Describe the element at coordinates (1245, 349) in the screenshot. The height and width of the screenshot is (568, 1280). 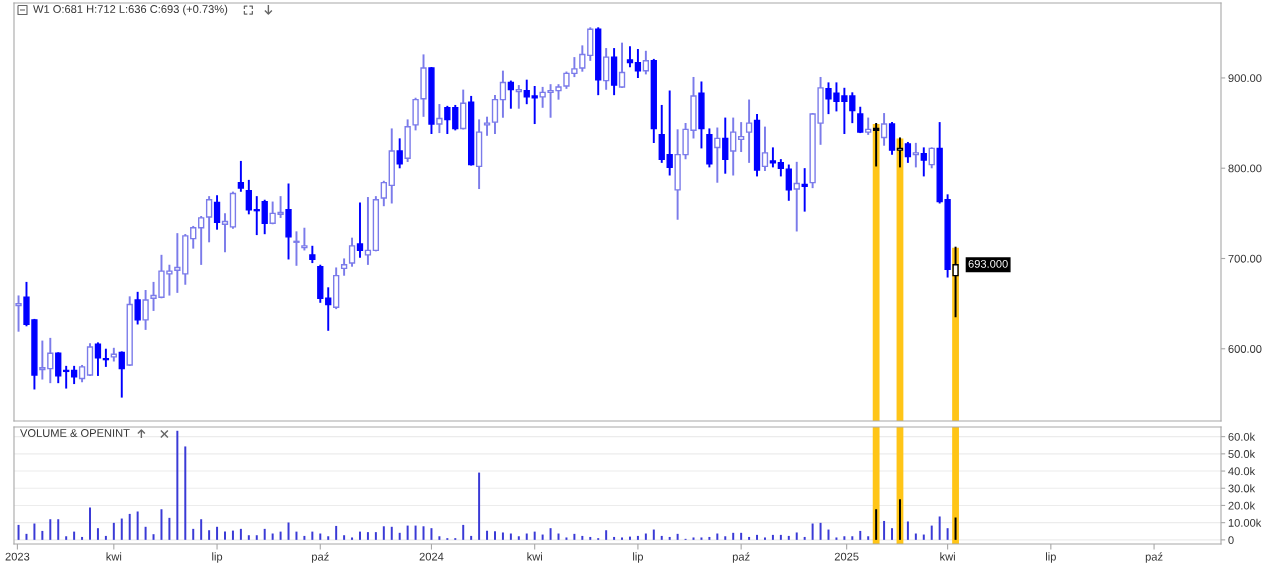
I see `y-tick-label: 600.00` at that location.